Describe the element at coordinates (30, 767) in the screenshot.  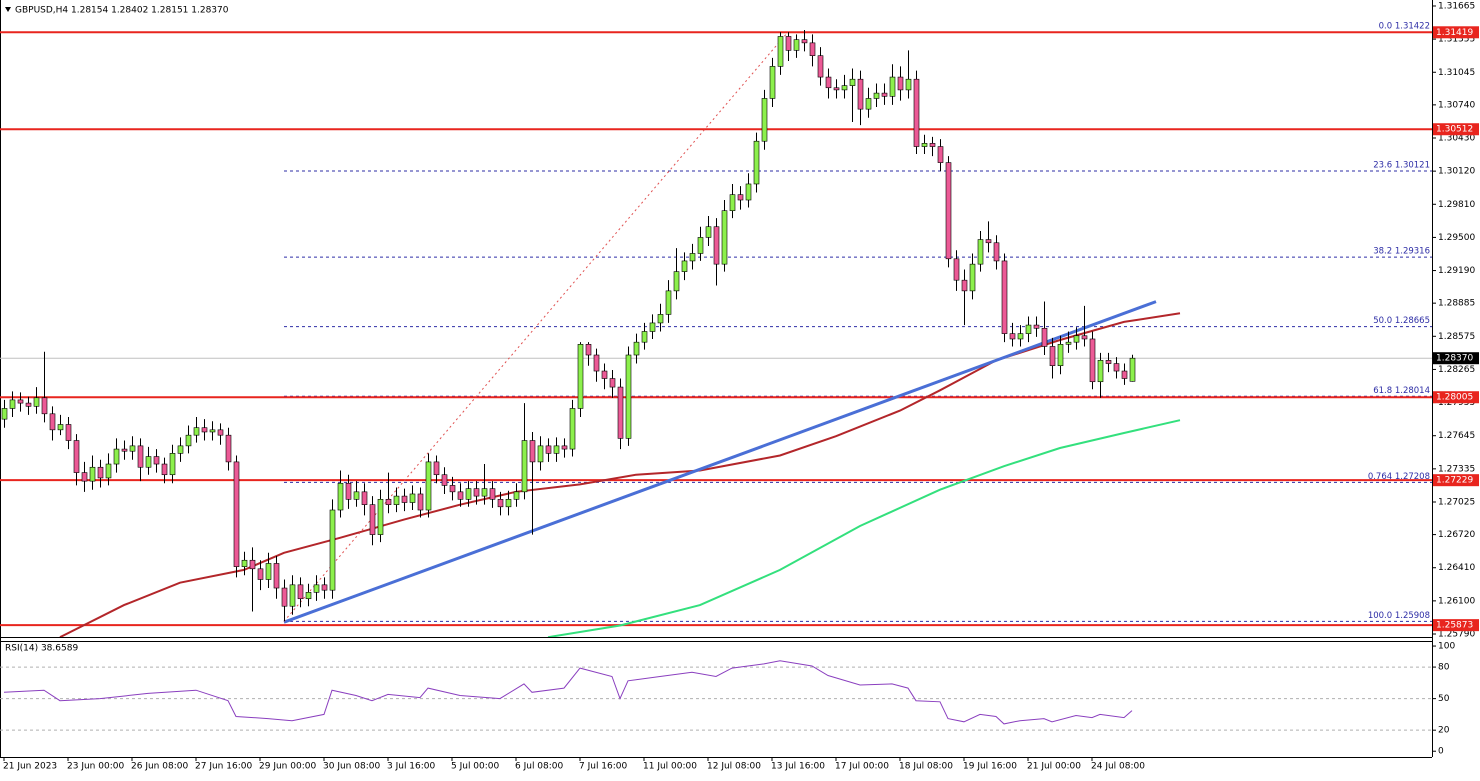
I see `x-tick-label: 21 Jun 2023` at that location.